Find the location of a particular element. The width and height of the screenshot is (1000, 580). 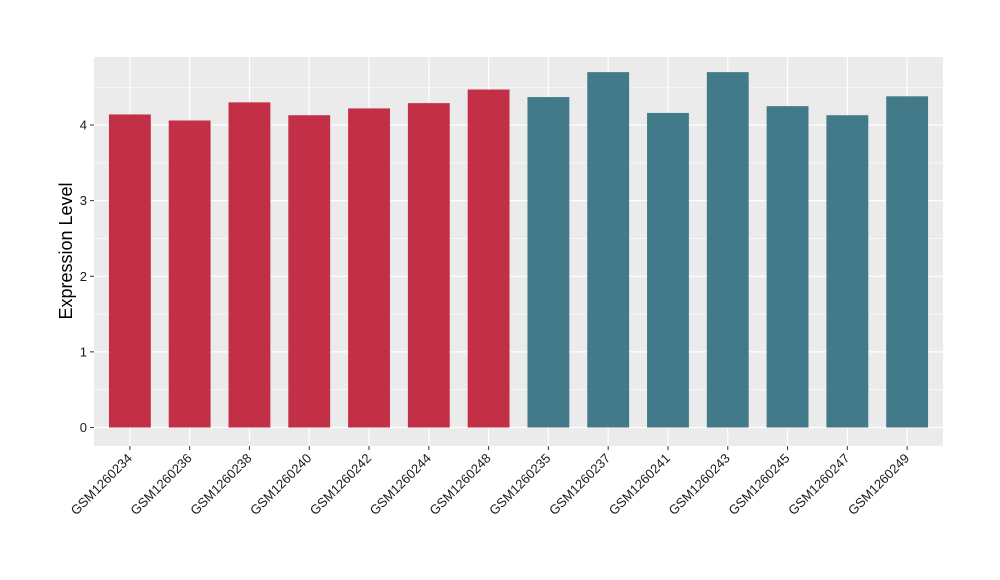

x-tick-label: GSM1260248 is located at coordinates (459, 484).